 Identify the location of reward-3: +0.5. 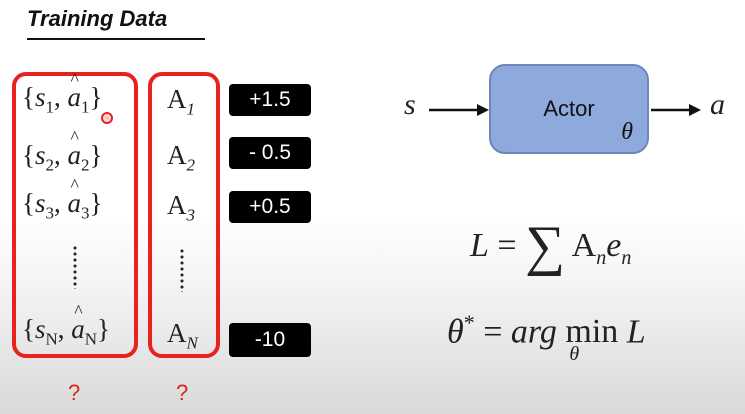
(270, 207).